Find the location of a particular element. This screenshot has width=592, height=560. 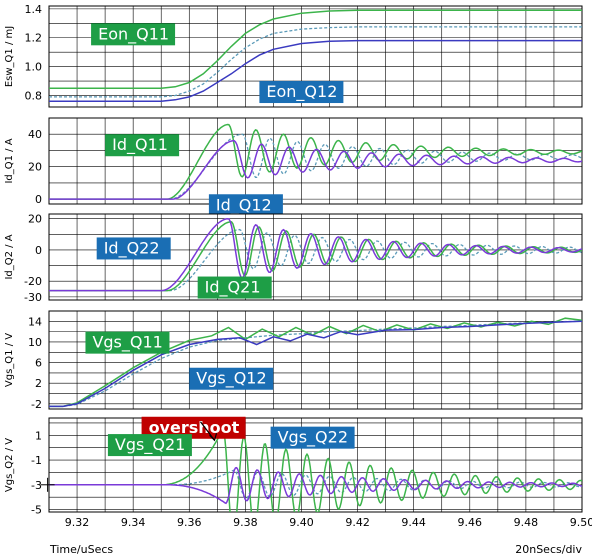

series-line-id-q12 is located at coordinates (315, 169).